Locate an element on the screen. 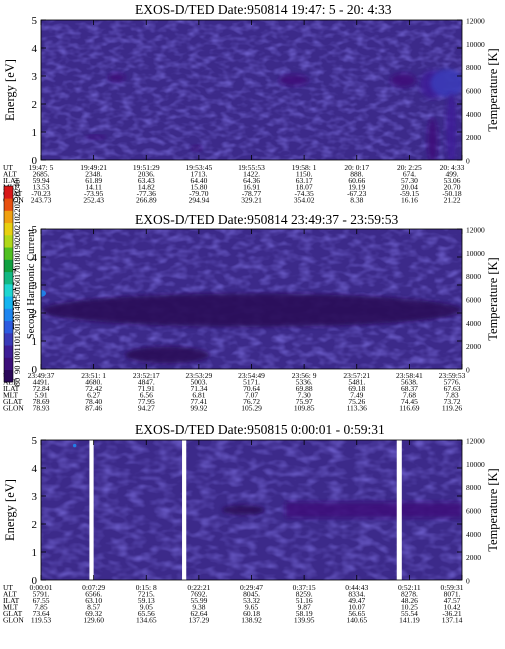 This screenshot has height=649, width=505. orbit-row-label: ILAT is located at coordinates (11, 388).